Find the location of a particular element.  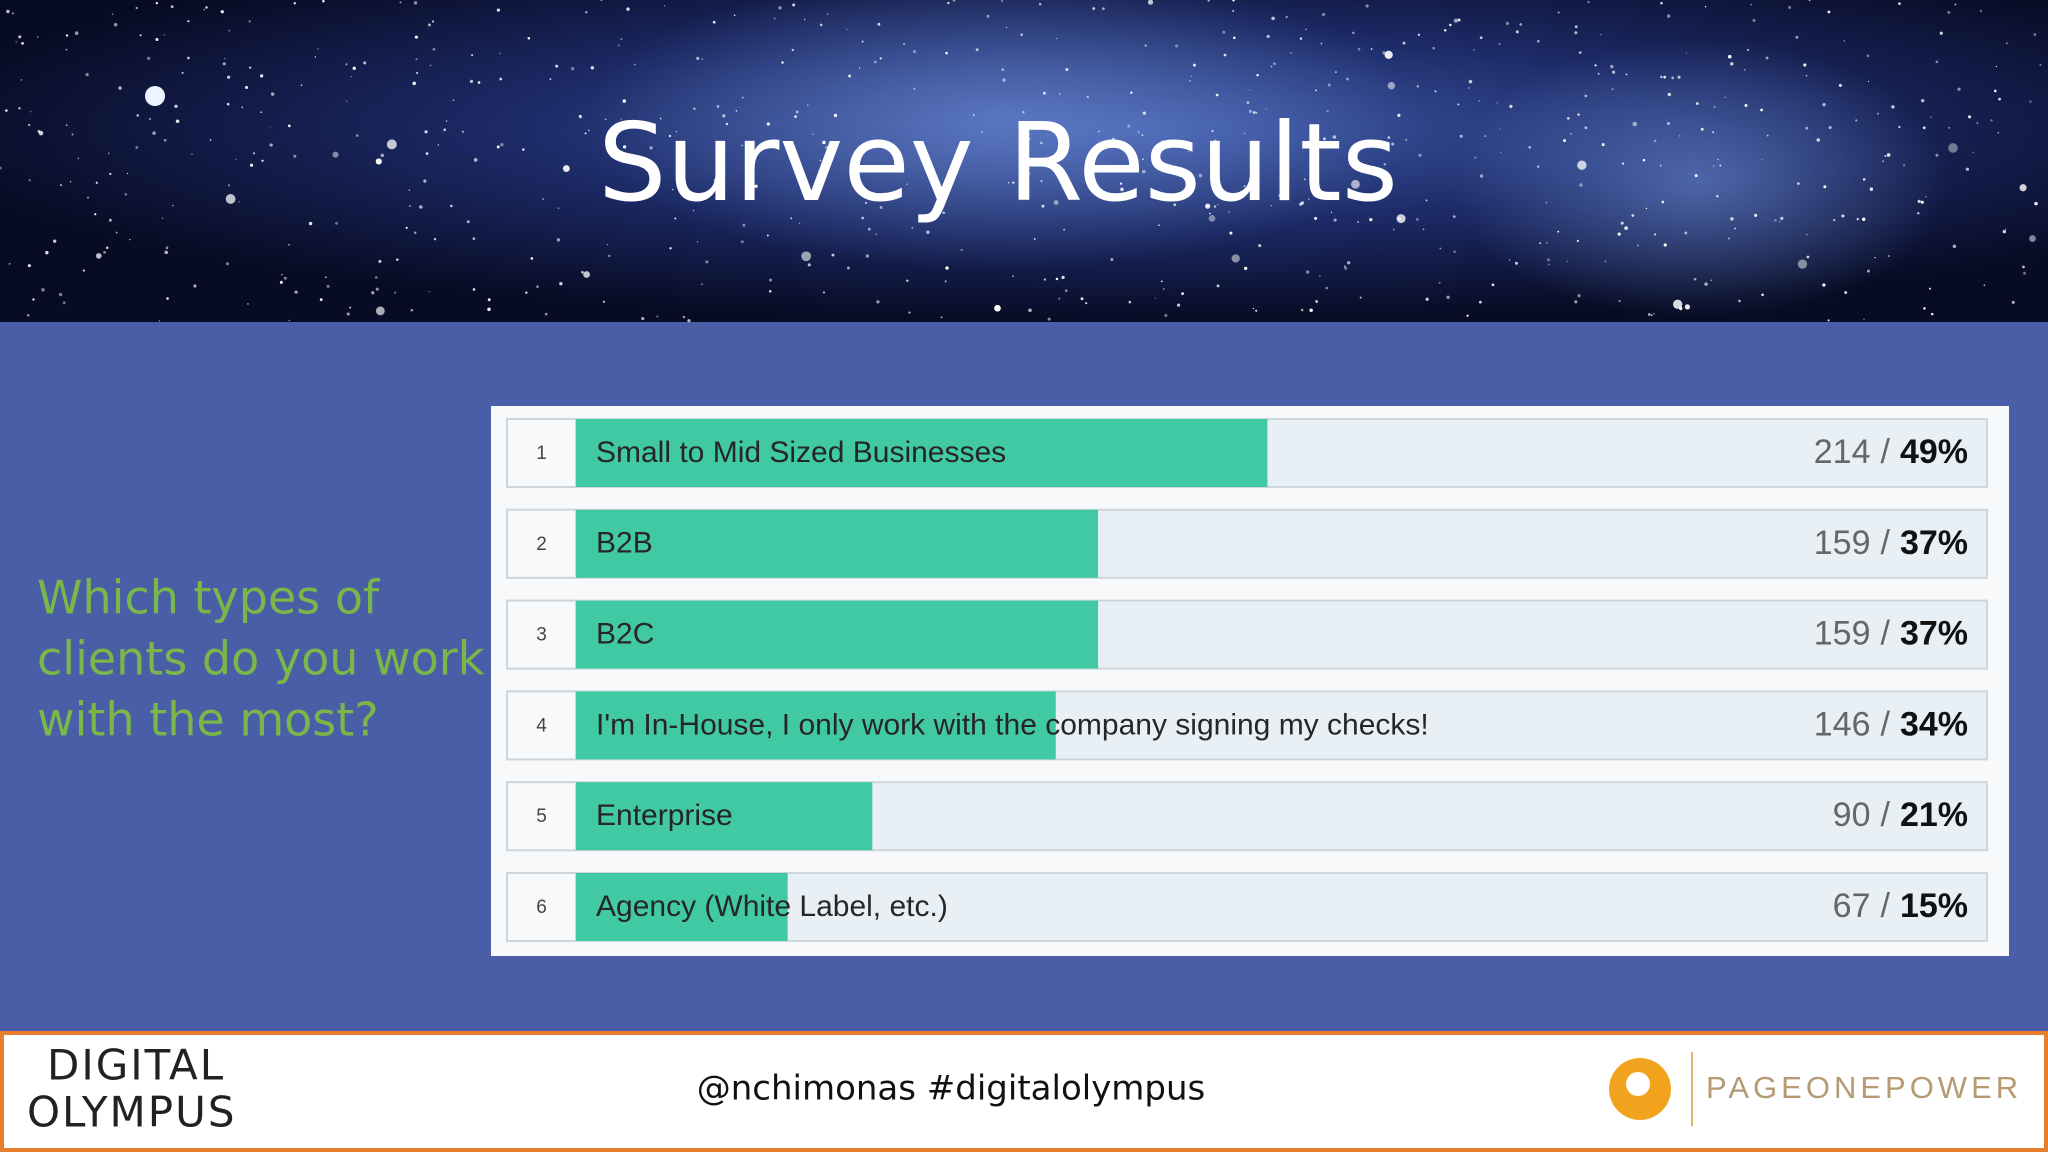

value-label: 214/ 49% is located at coordinates (1891, 452).